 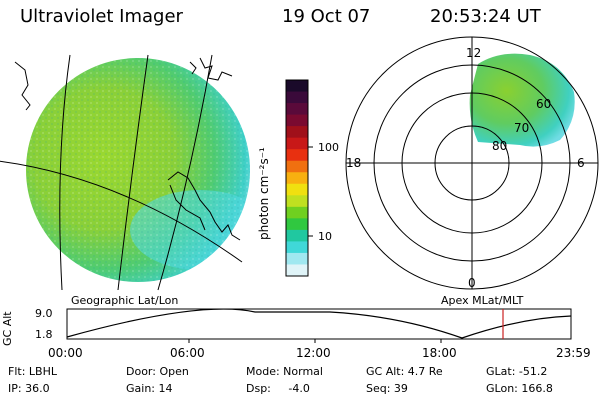 What do you see at coordinates (149, 388) in the screenshot?
I see `info-gain: Gain: 14` at bounding box center [149, 388].